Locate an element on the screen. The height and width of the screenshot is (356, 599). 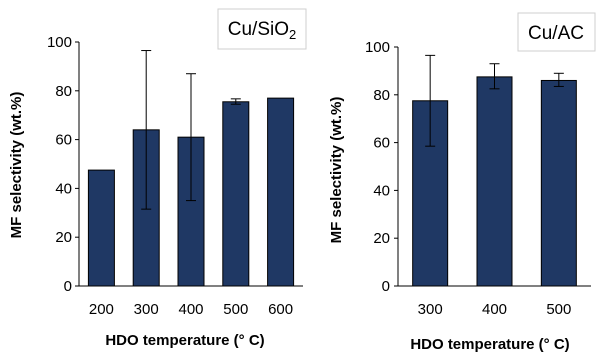
chart-title: Cu/AC is located at coordinates (556, 33).